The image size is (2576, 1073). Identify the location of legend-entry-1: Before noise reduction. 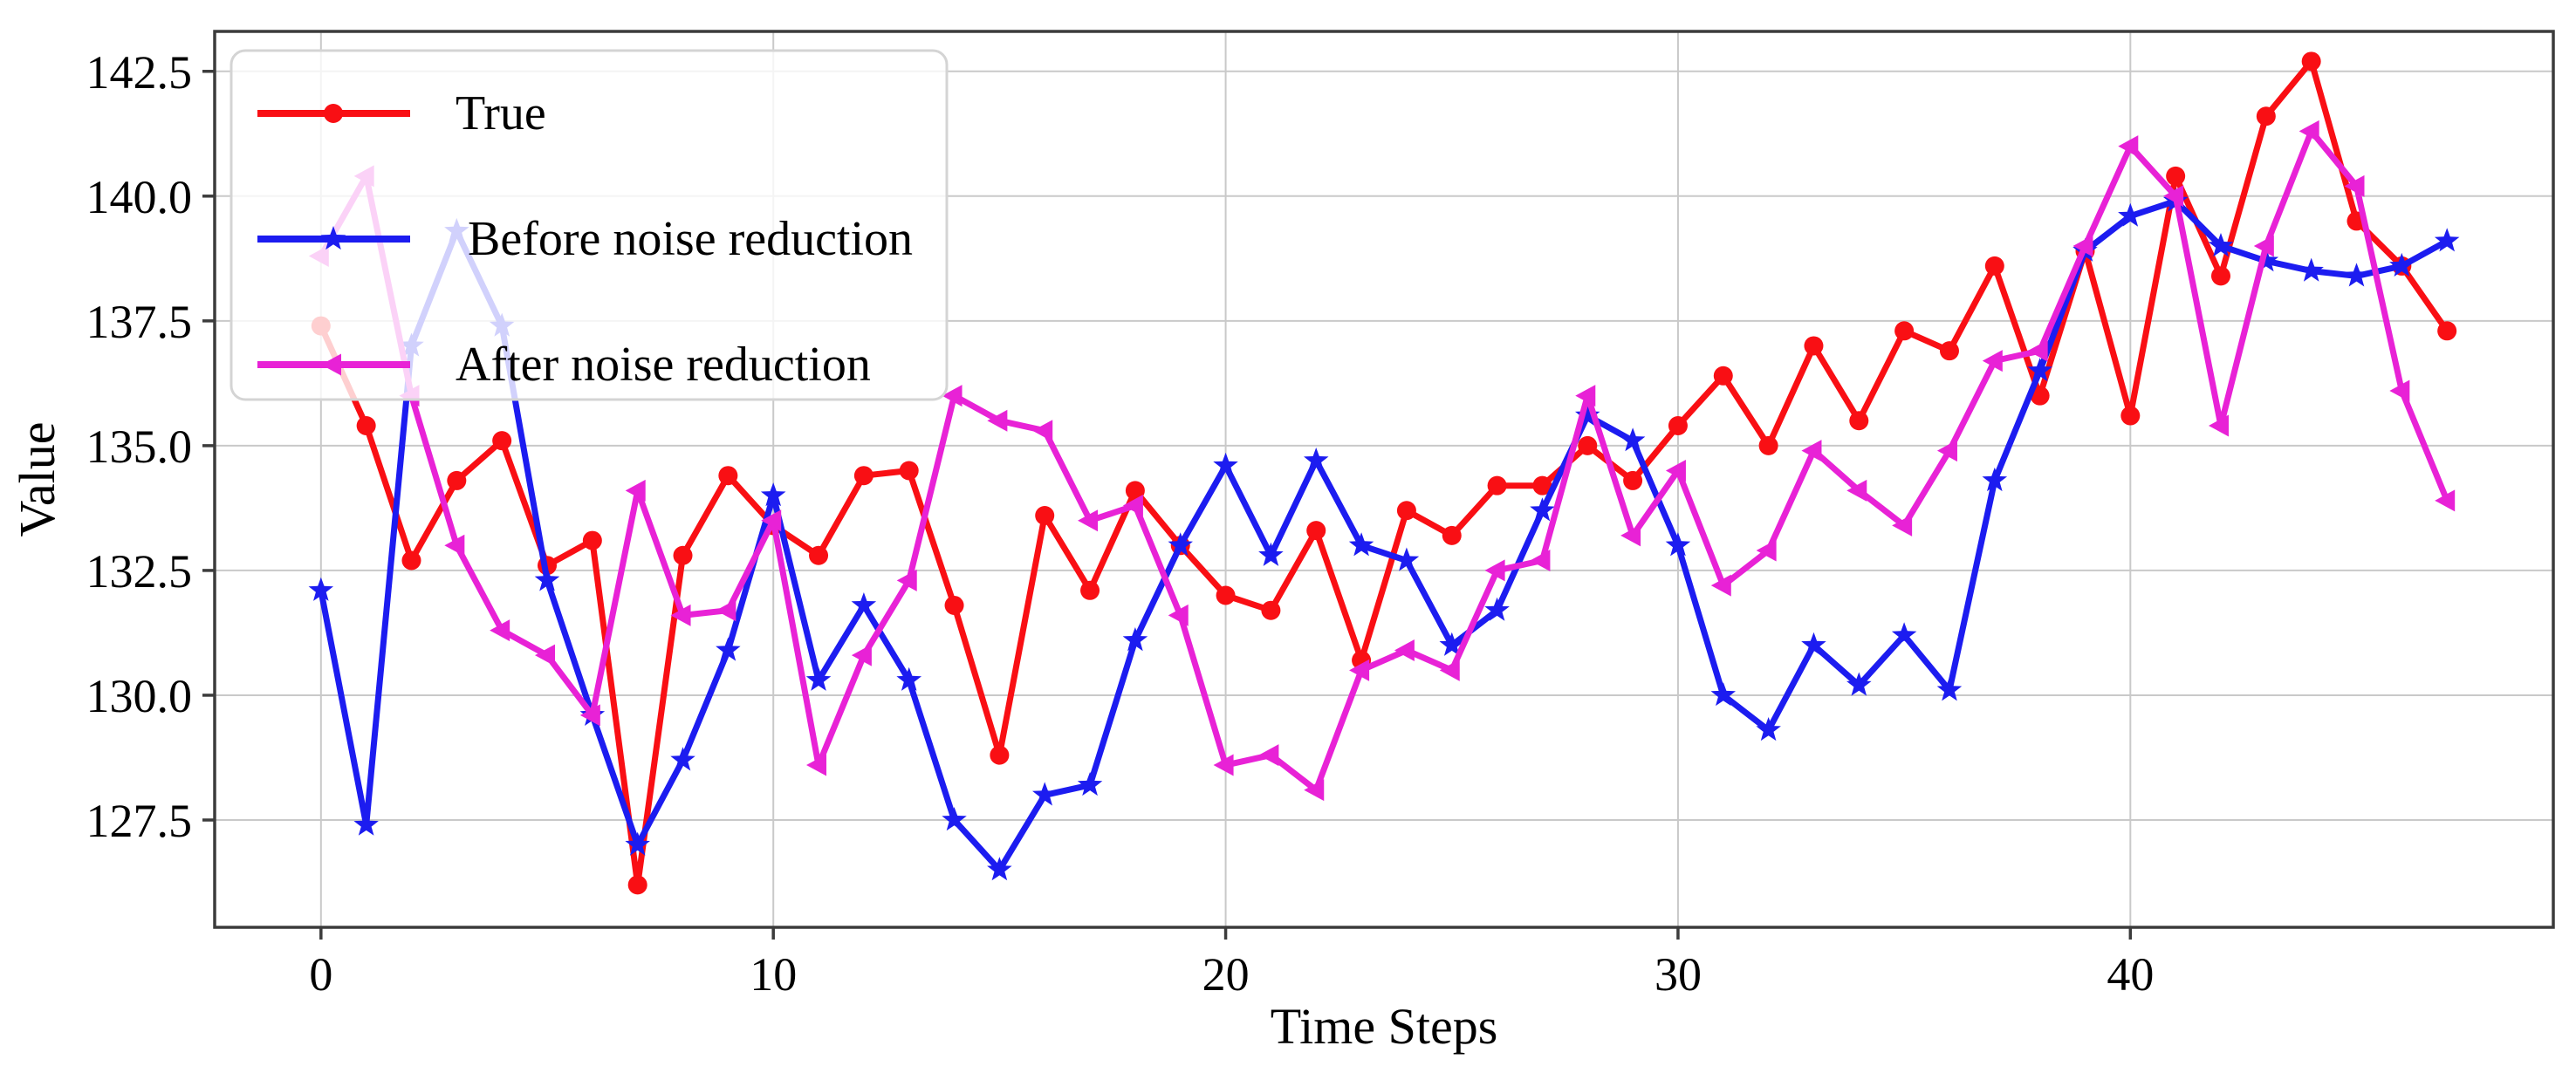
(585, 239).